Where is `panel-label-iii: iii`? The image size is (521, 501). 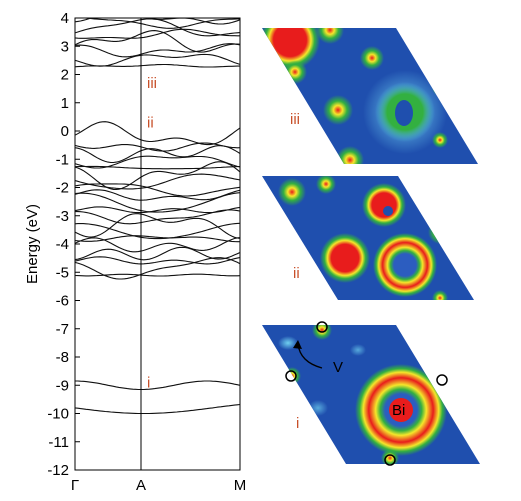
panel-label-iii: iii is located at coordinates (295, 119).